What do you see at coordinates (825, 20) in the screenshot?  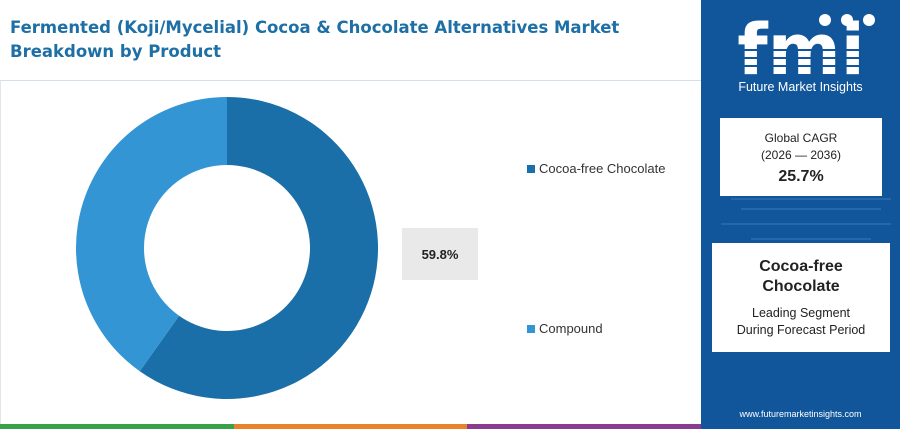 I see `globe-icon` at bounding box center [825, 20].